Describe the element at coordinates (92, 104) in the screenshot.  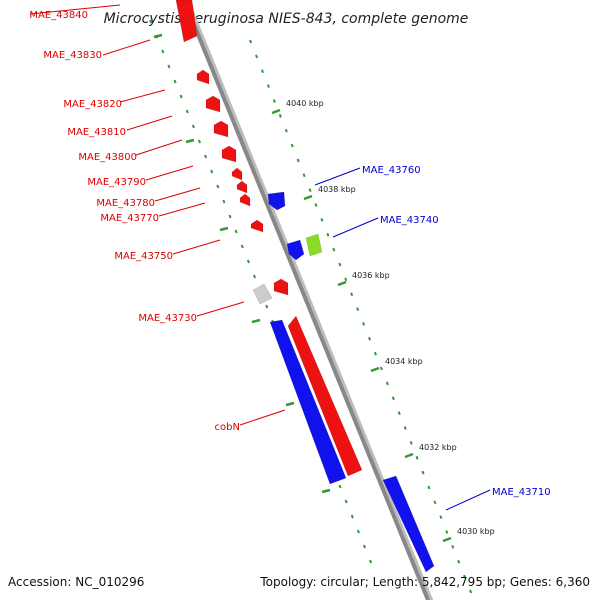
I see `gene-label-mae_43820: MAE_43820` at that location.